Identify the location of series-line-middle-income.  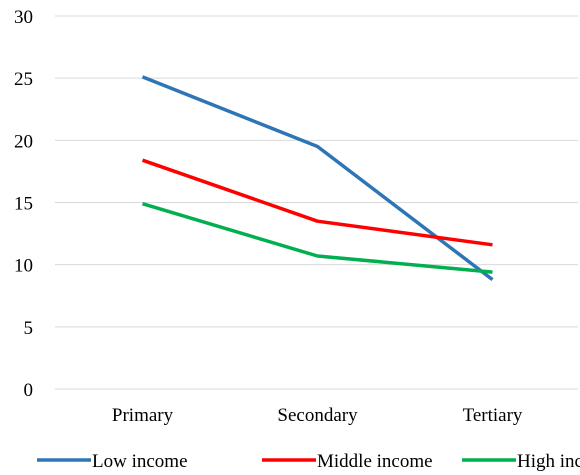
(317, 202).